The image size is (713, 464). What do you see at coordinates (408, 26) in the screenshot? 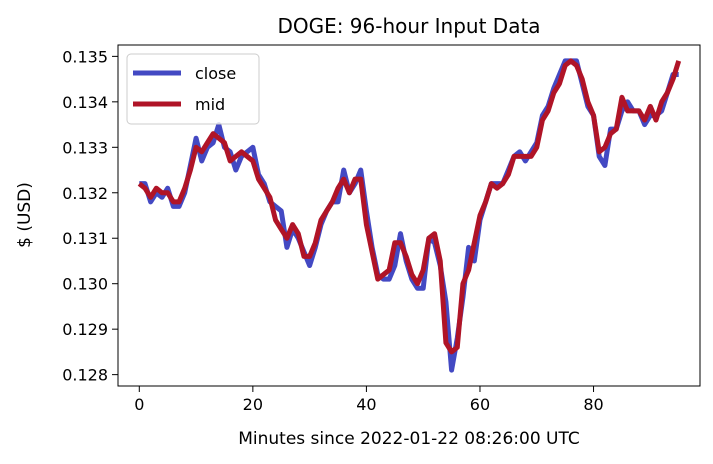
I see `chart-title: DOGE: 96-hour Input Data` at bounding box center [408, 26].